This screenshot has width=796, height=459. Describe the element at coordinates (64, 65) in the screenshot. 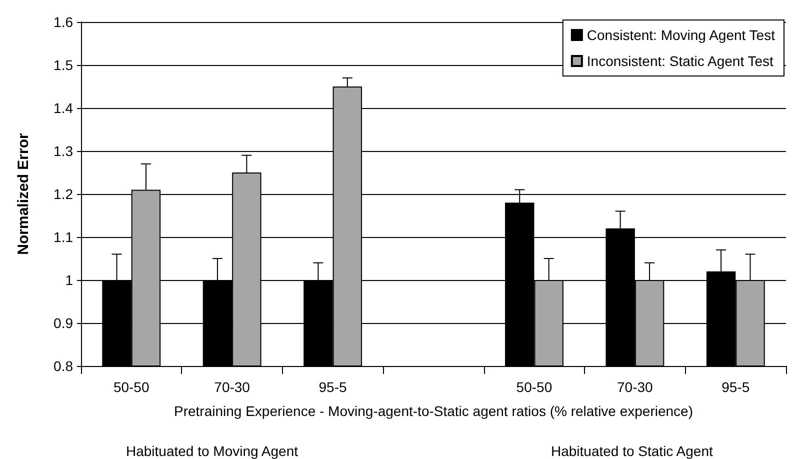

I see `y-tick-label: 1.5` at that location.